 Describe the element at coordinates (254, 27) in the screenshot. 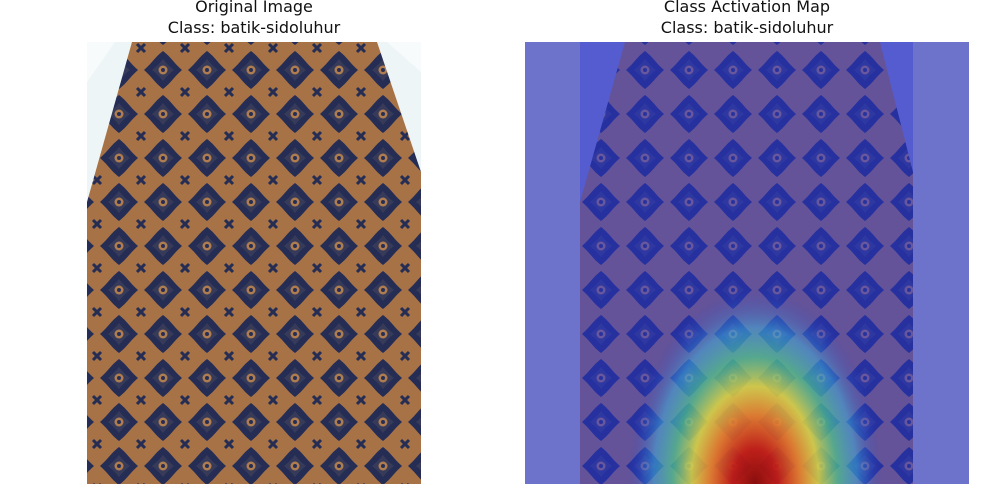

I see `left-title-line2: Class: batik-sidoluhur` at that location.